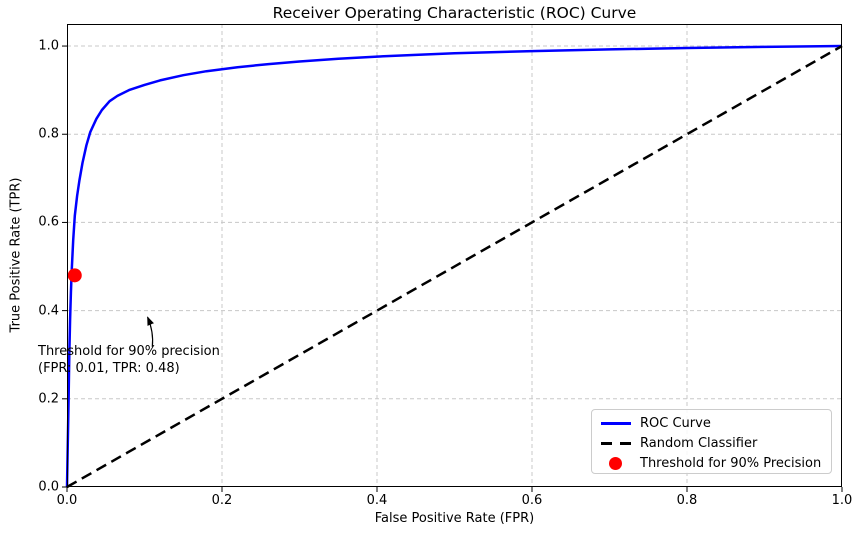  I want to click on legend-label-random-classifier: Random Classifier, so click(699, 443).